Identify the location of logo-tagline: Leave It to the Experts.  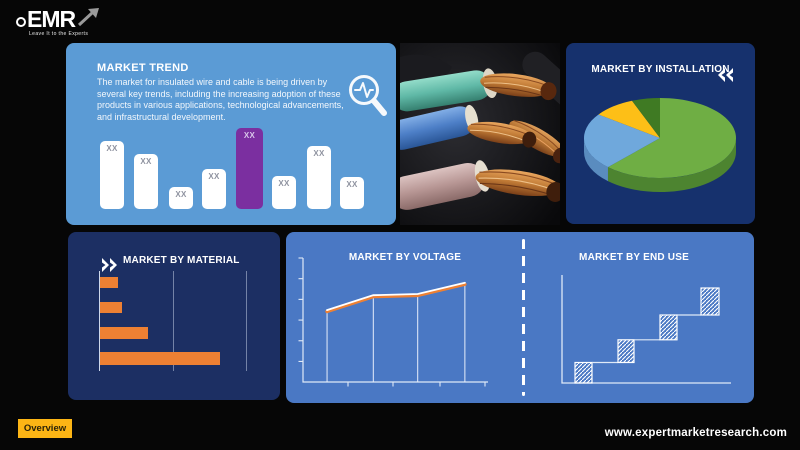
(59, 33).